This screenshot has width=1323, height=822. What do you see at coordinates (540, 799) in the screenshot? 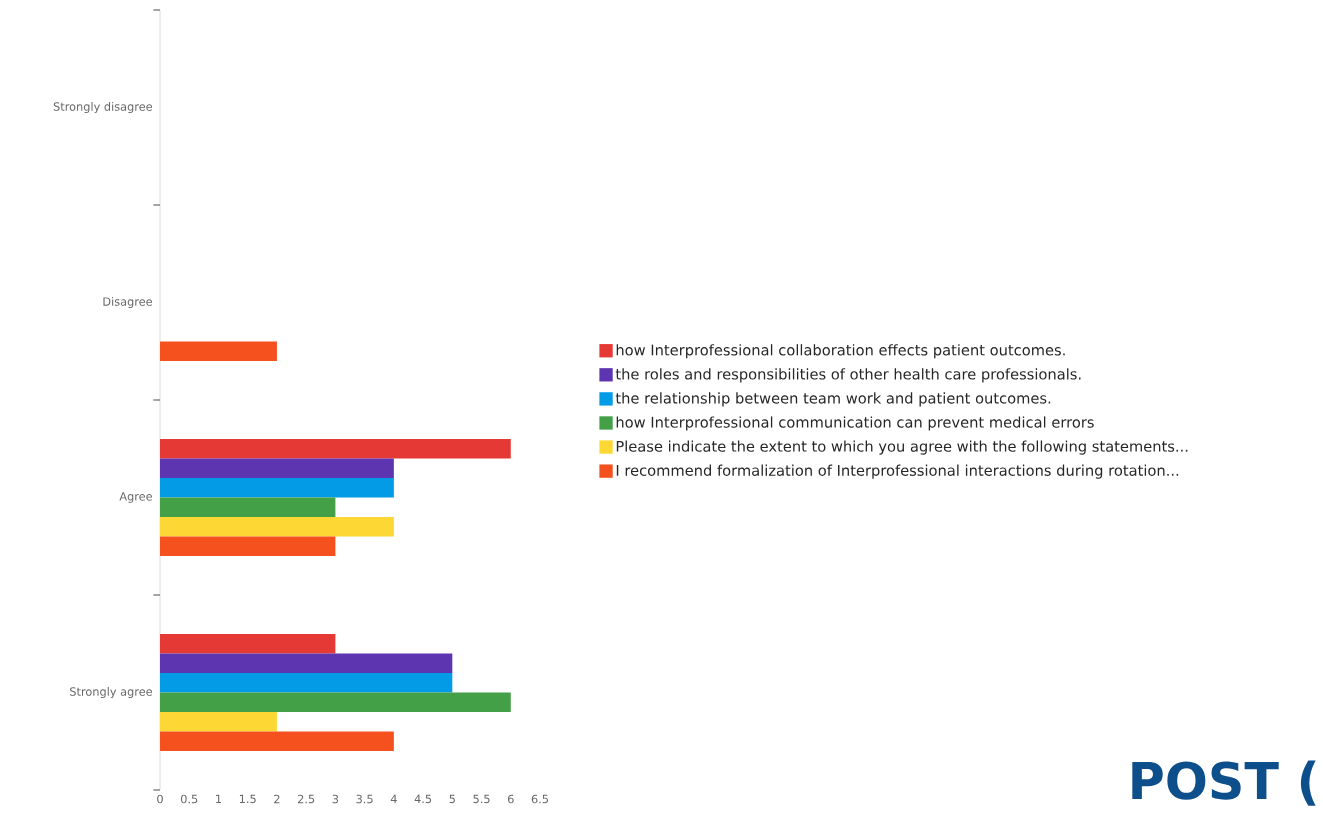
I see `x-tick-label: 6.5` at bounding box center [540, 799].